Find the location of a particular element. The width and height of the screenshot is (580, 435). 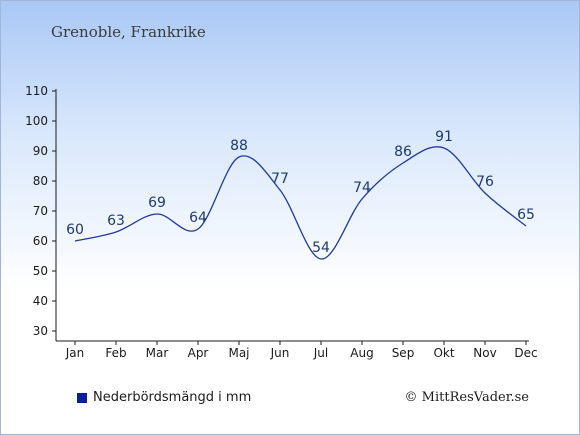

data-label: 63 is located at coordinates (116, 221).